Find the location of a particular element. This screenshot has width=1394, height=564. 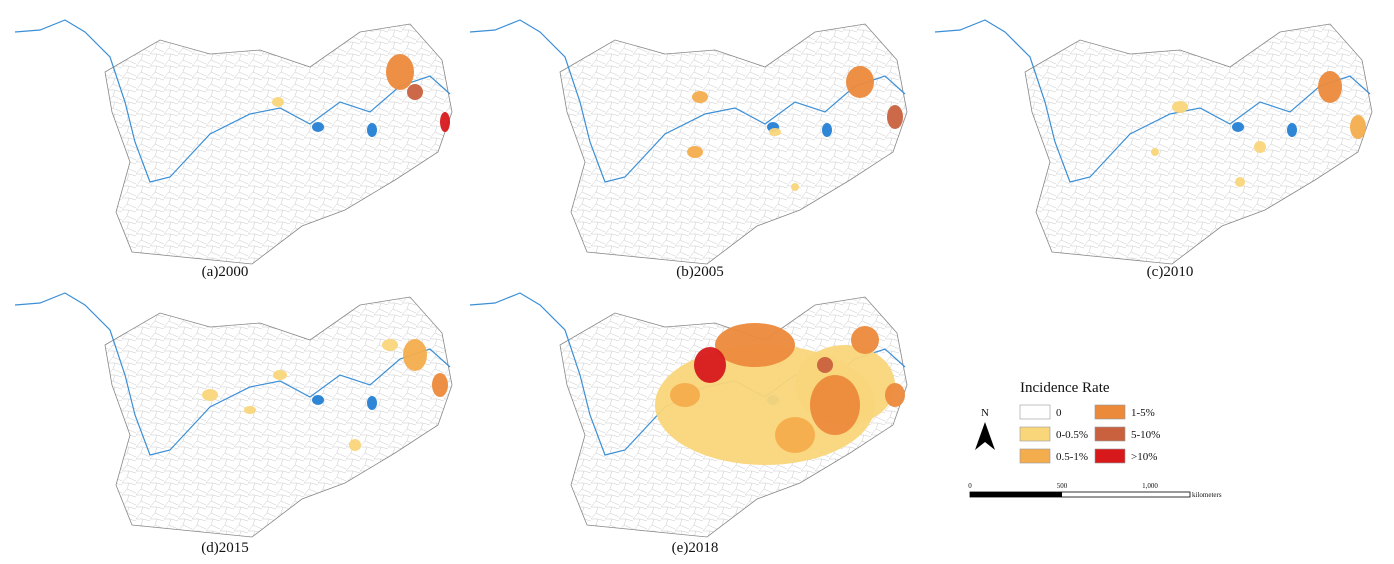

panel-label: (e)2018 is located at coordinates (695, 548).